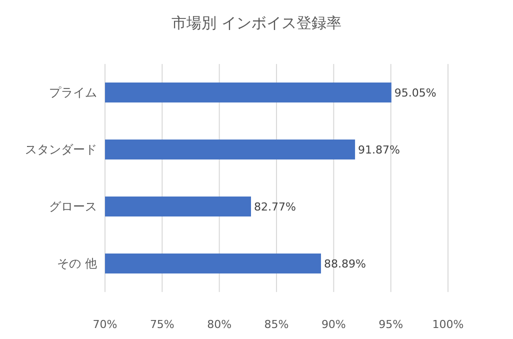 This screenshot has width=513, height=339. What do you see at coordinates (448, 324) in the screenshot?
I see `x-tick-label: 100%` at bounding box center [448, 324].